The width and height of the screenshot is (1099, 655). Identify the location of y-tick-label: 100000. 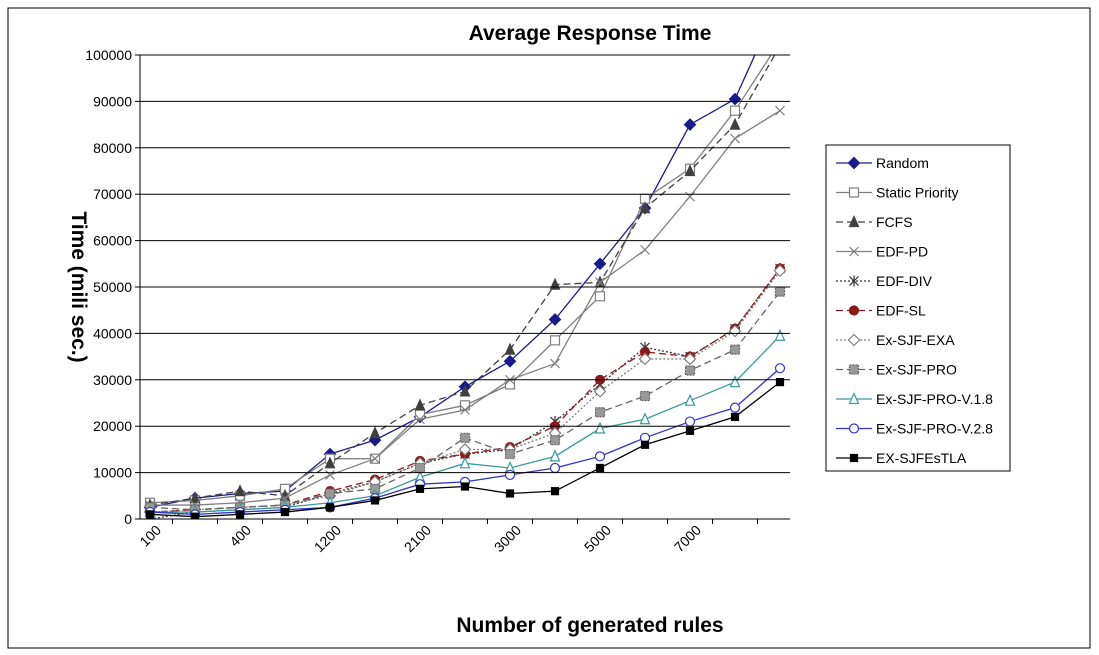
(108, 55).